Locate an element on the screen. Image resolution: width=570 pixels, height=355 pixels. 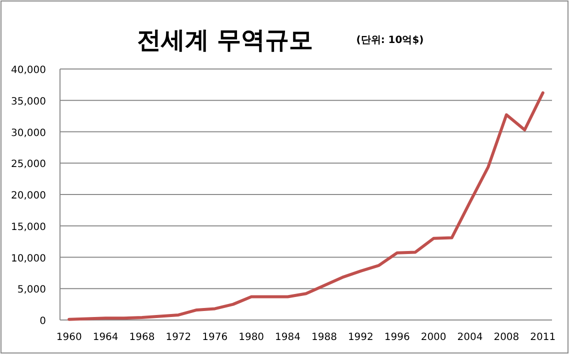
x-tick-label: 1984 is located at coordinates (288, 337).